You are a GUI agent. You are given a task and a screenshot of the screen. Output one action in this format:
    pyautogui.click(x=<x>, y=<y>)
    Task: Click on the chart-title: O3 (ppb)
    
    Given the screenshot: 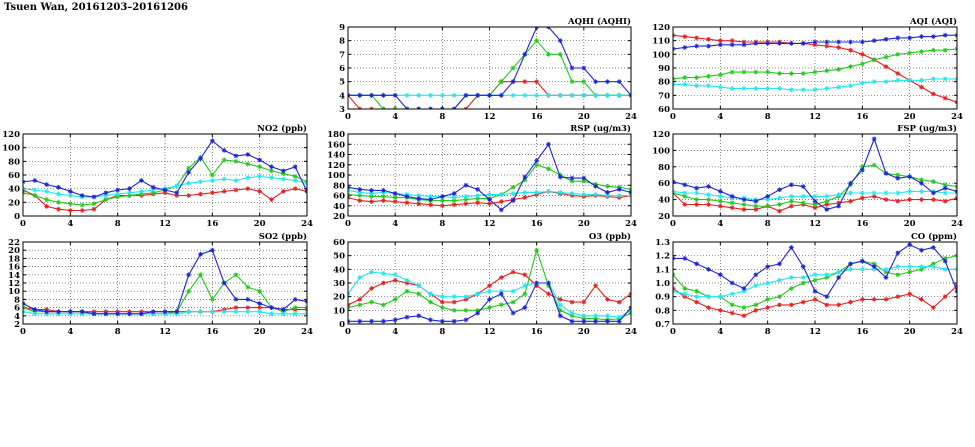 What is the action you would take?
    pyautogui.click(x=610, y=236)
    